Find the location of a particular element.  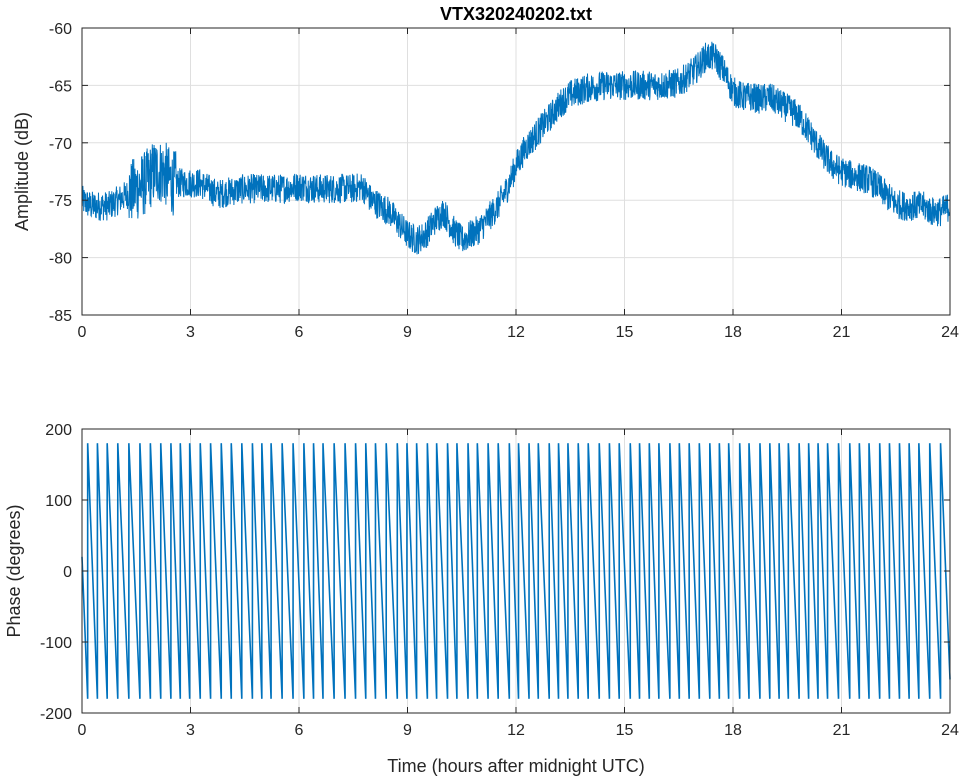

amplitude-y-tick-label: -80 is located at coordinates (60, 259).